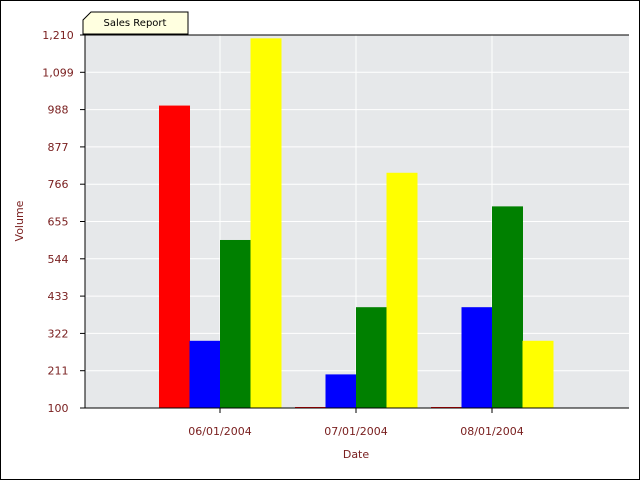 This screenshot has height=483, width=640. What do you see at coordinates (491, 431) in the screenshot?
I see `x-tick-label: 08/01/2004` at bounding box center [491, 431].